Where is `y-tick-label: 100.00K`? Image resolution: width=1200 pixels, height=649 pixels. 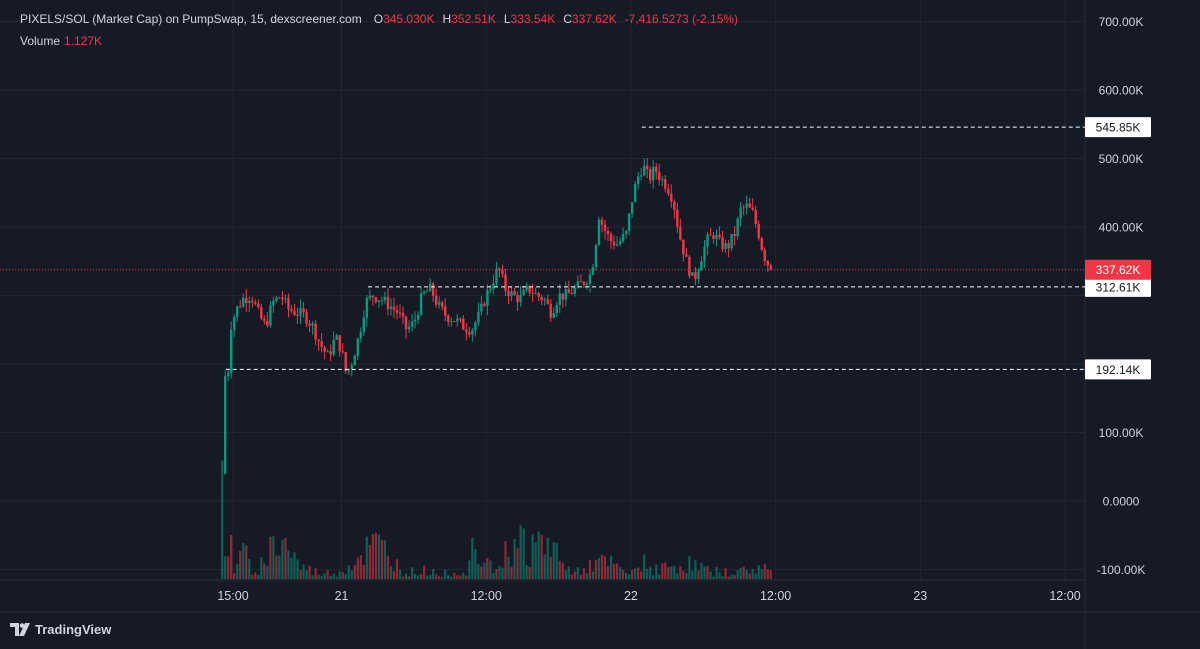
y-tick-label: 100.00K is located at coordinates (1121, 433).